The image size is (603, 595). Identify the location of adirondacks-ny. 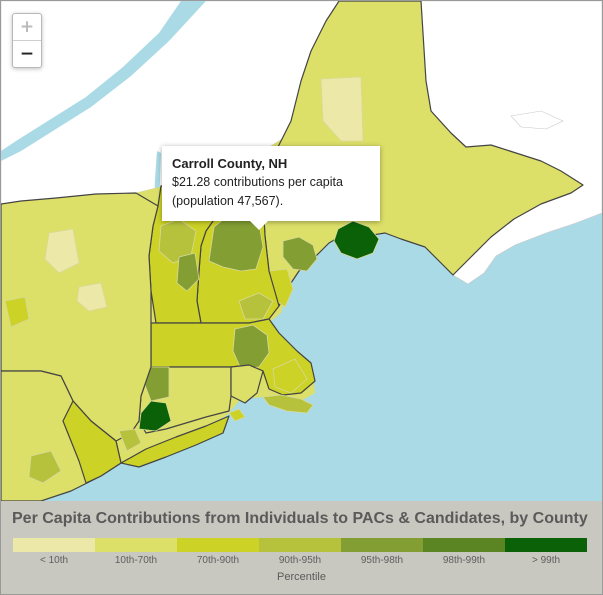
(62, 251).